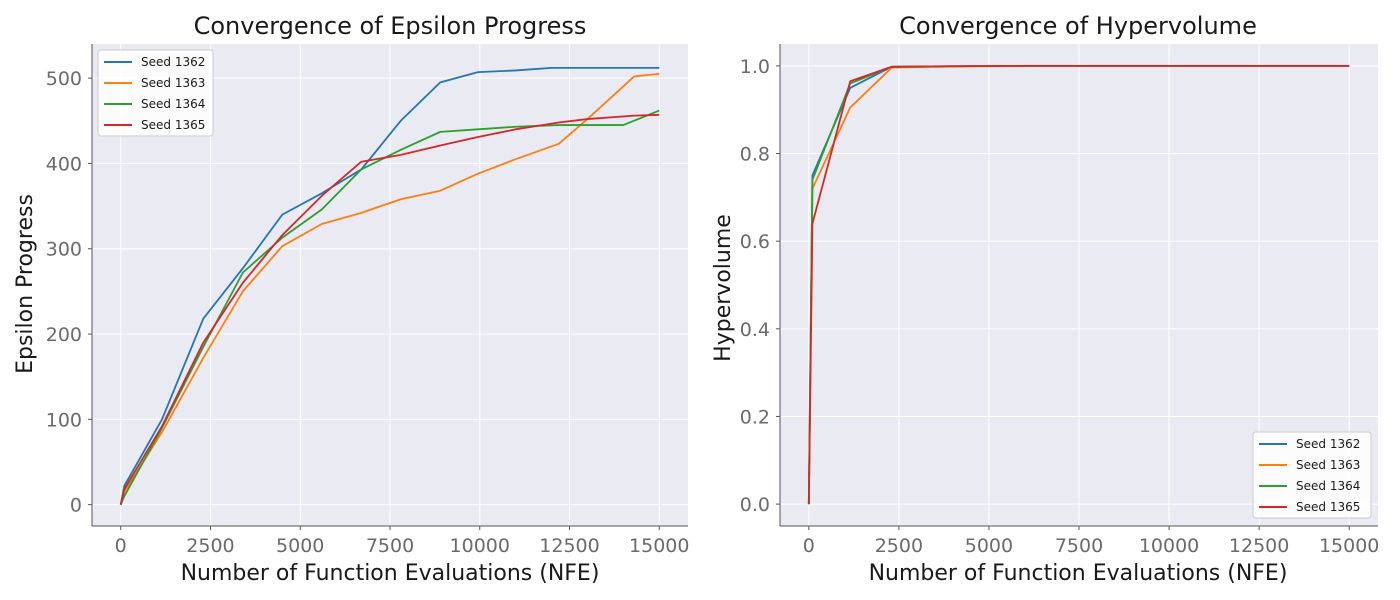 This screenshot has height=600, width=1400. Describe the element at coordinates (755, 67) in the screenshot. I see `y-tick-label: 1.0` at that location.